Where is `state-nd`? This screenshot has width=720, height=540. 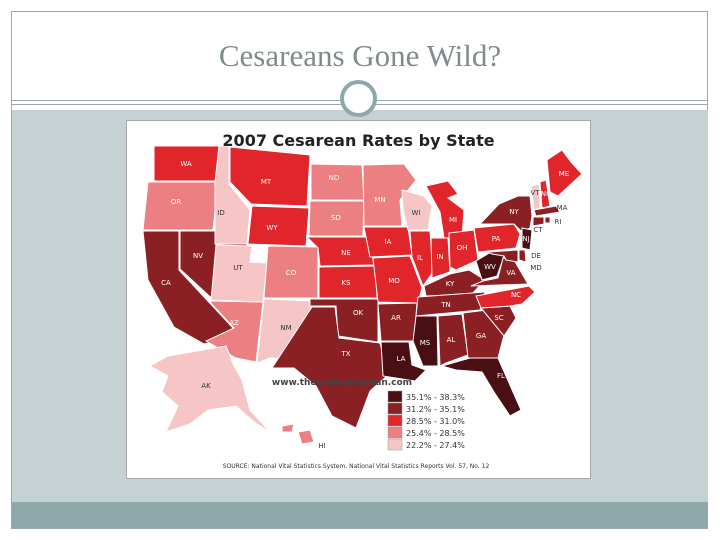 state-nd is located at coordinates (337, 182).